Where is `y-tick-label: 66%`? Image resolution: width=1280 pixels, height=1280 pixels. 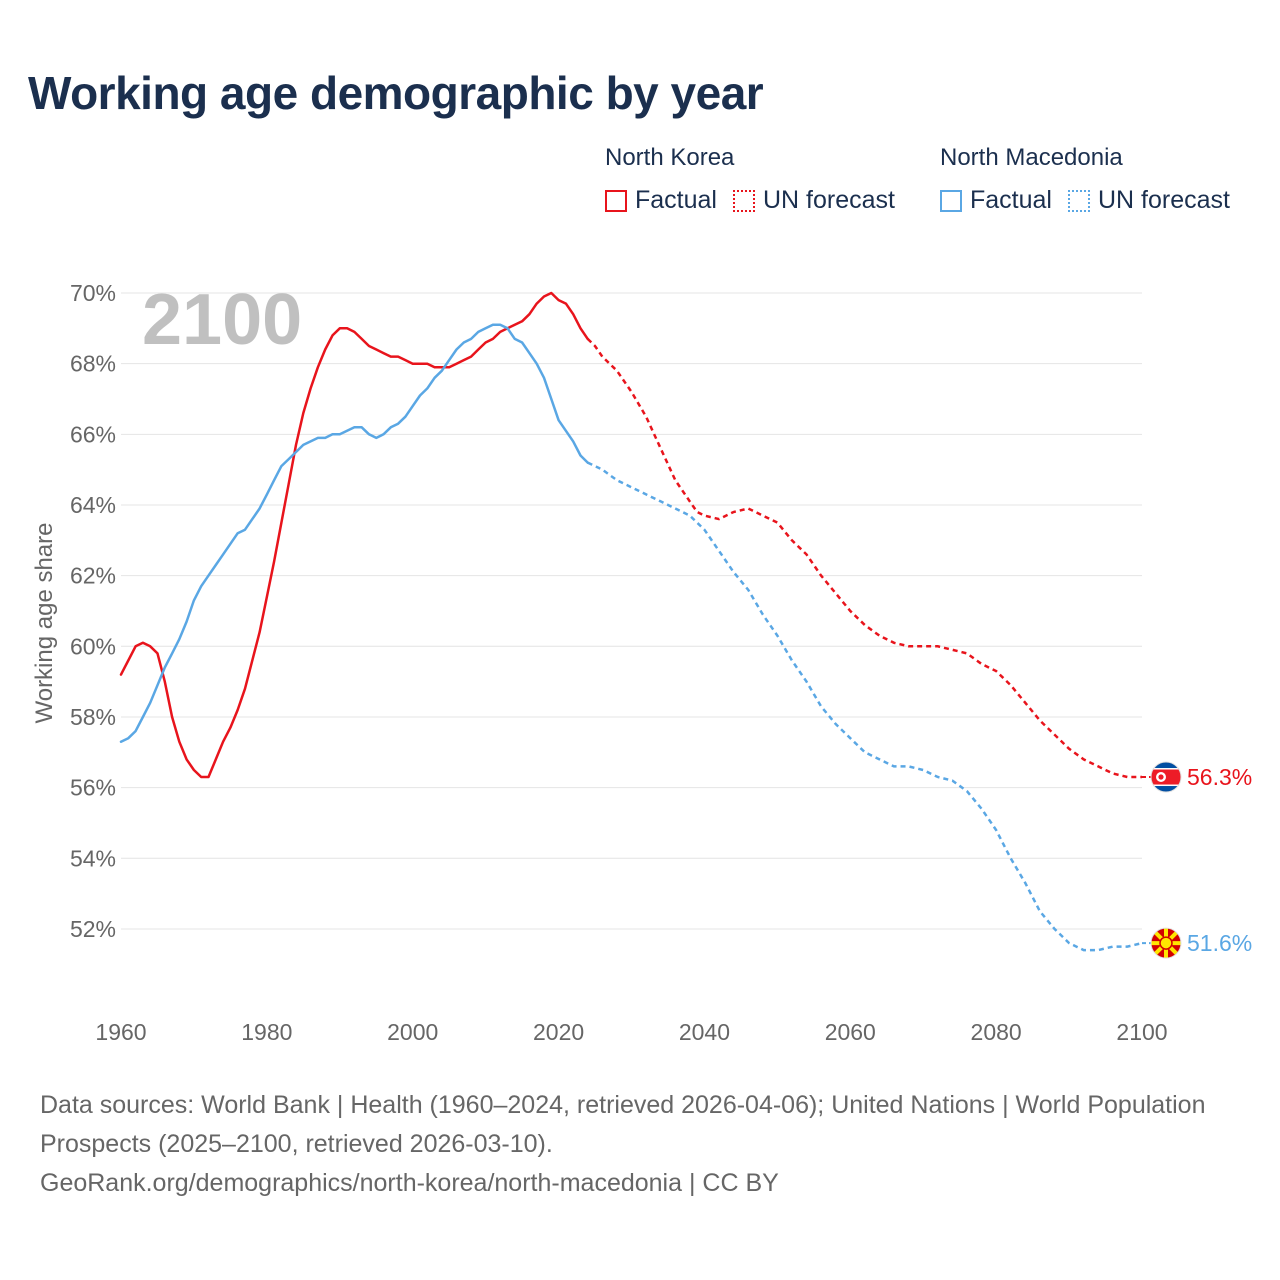 y-tick-label: 66% is located at coordinates (93, 434).